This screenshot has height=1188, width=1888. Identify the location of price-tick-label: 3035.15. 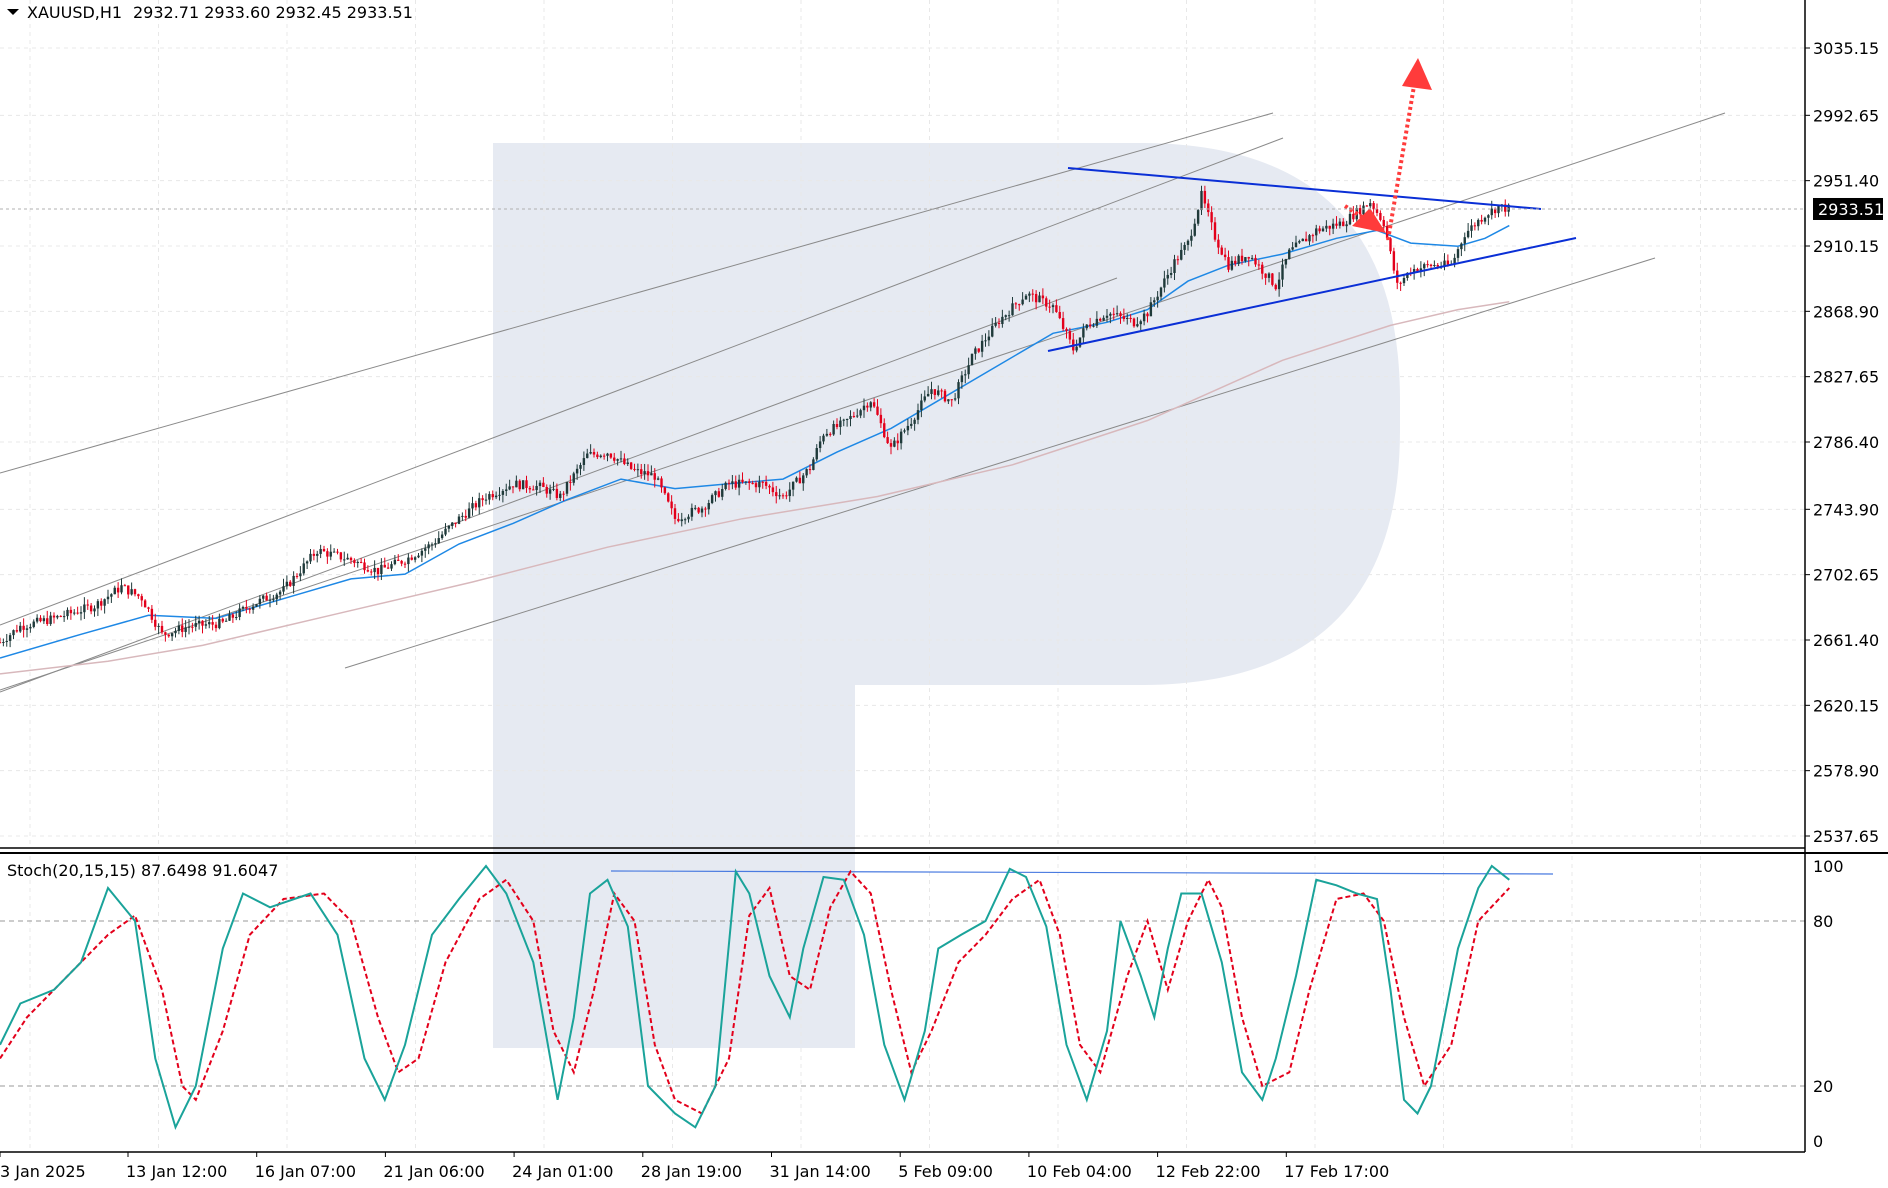
(1846, 48).